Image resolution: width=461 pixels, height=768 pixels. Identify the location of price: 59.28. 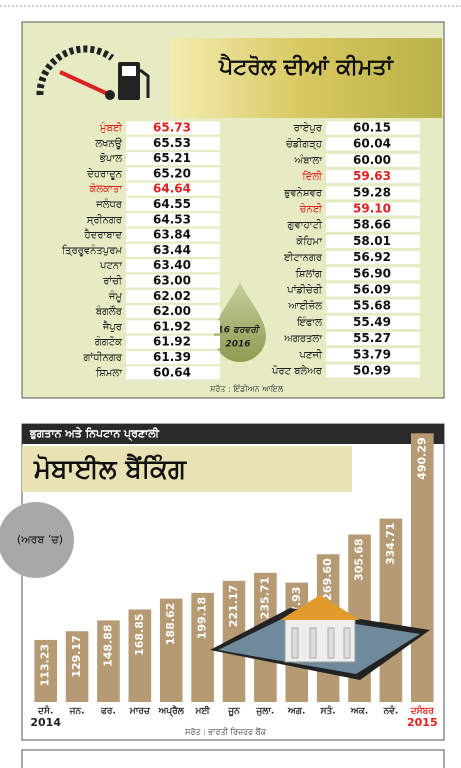
(372, 192).